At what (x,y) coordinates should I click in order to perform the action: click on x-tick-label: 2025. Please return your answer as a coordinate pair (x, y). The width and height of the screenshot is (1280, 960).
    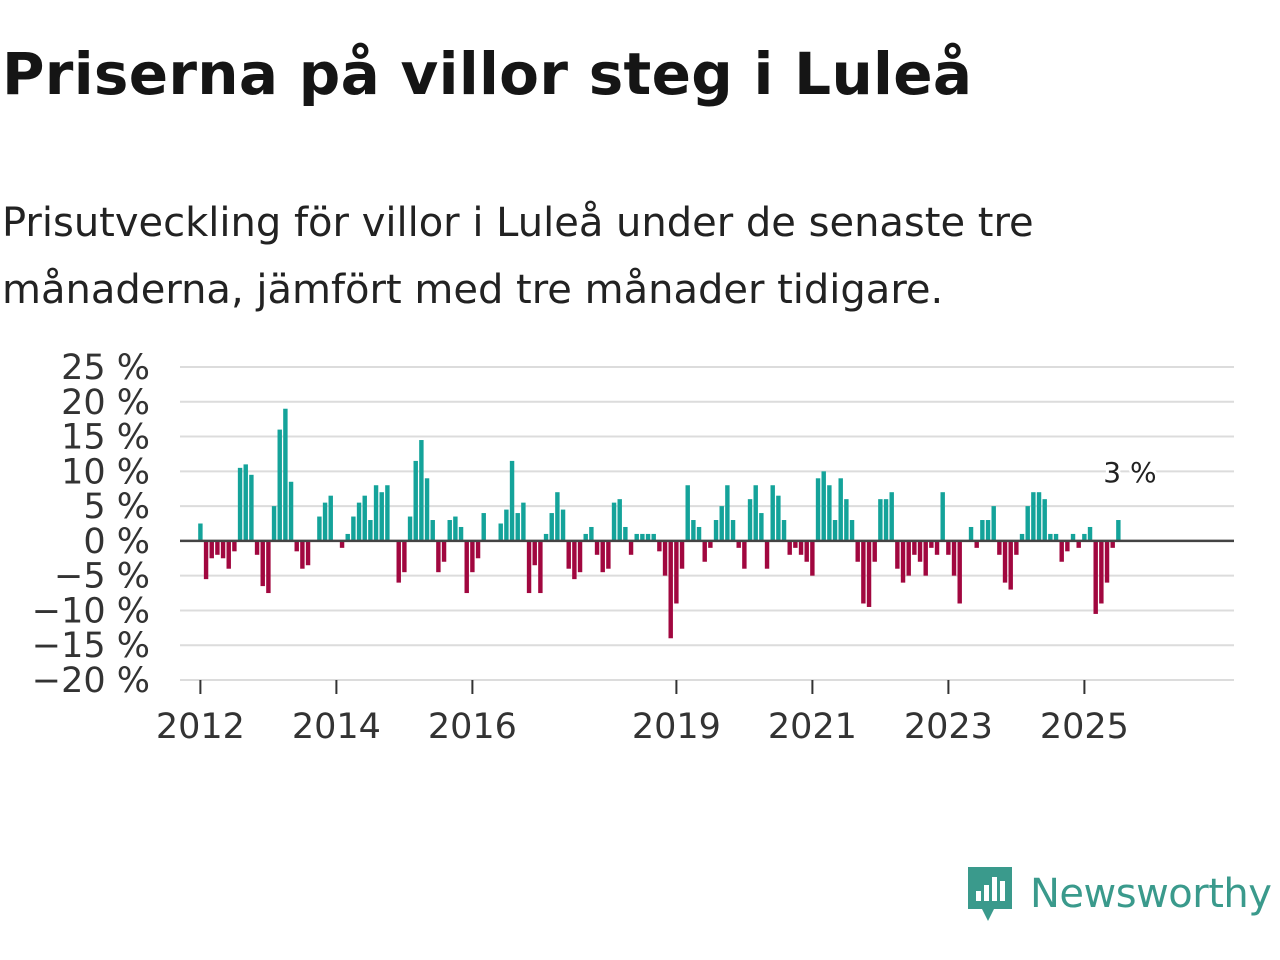
    Looking at the image, I should click on (1084, 727).